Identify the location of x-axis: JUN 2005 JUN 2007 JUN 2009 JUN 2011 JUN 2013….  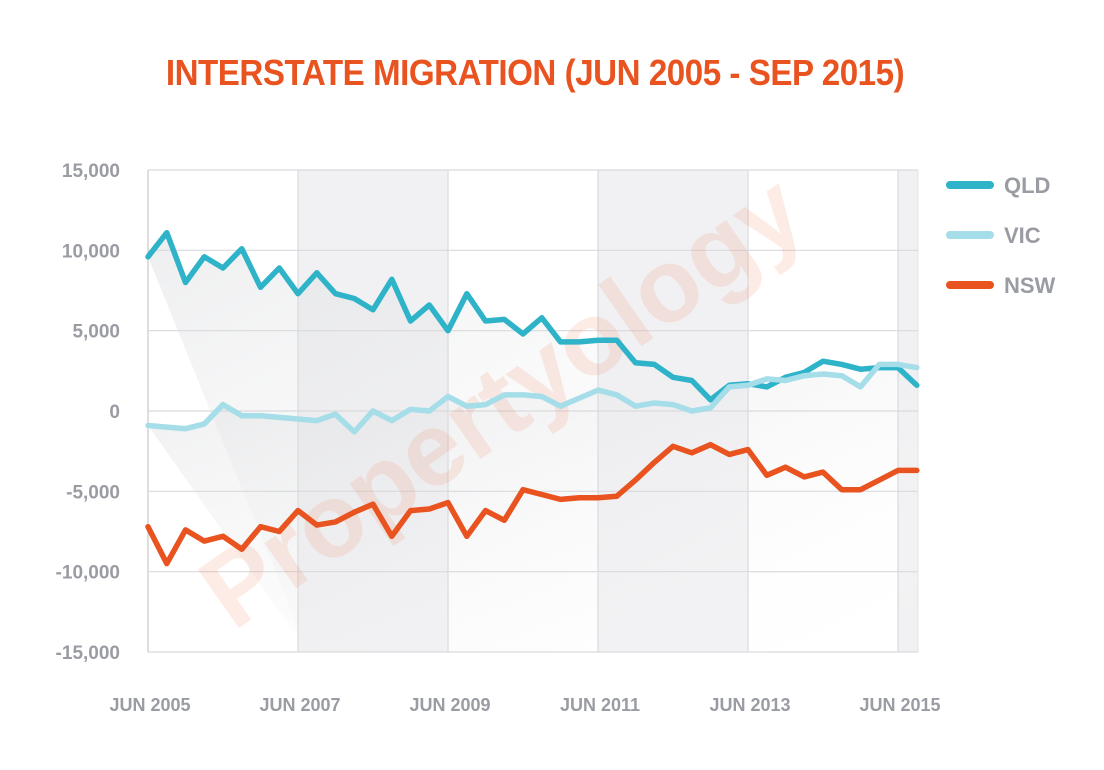
(524, 705).